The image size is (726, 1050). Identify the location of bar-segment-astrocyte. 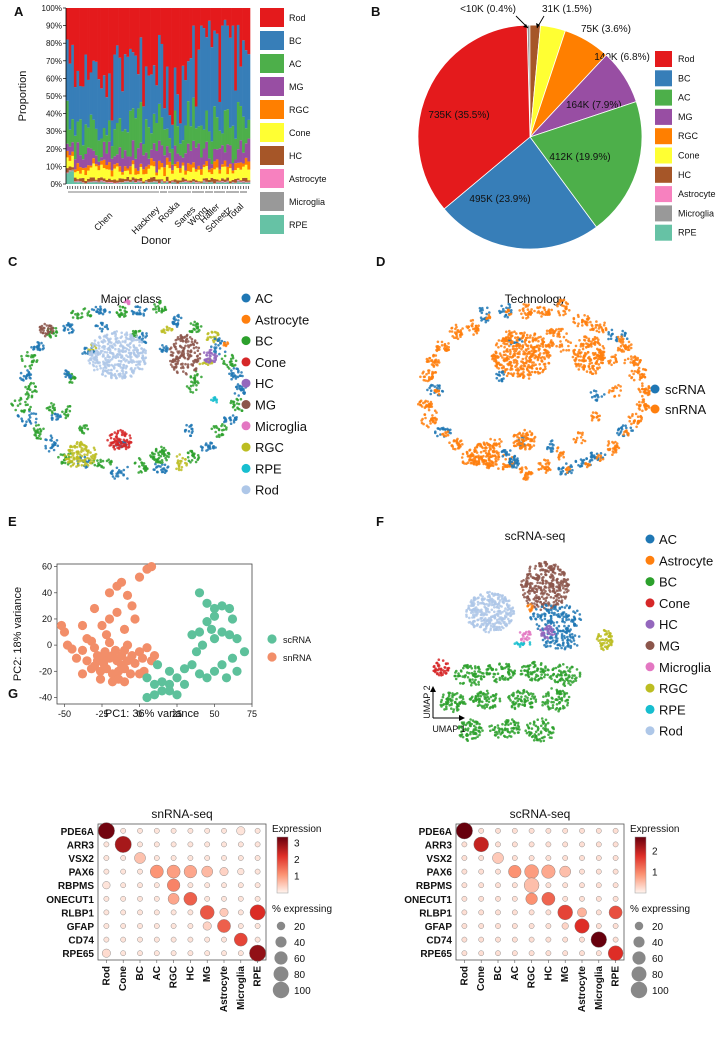
(138, 181).